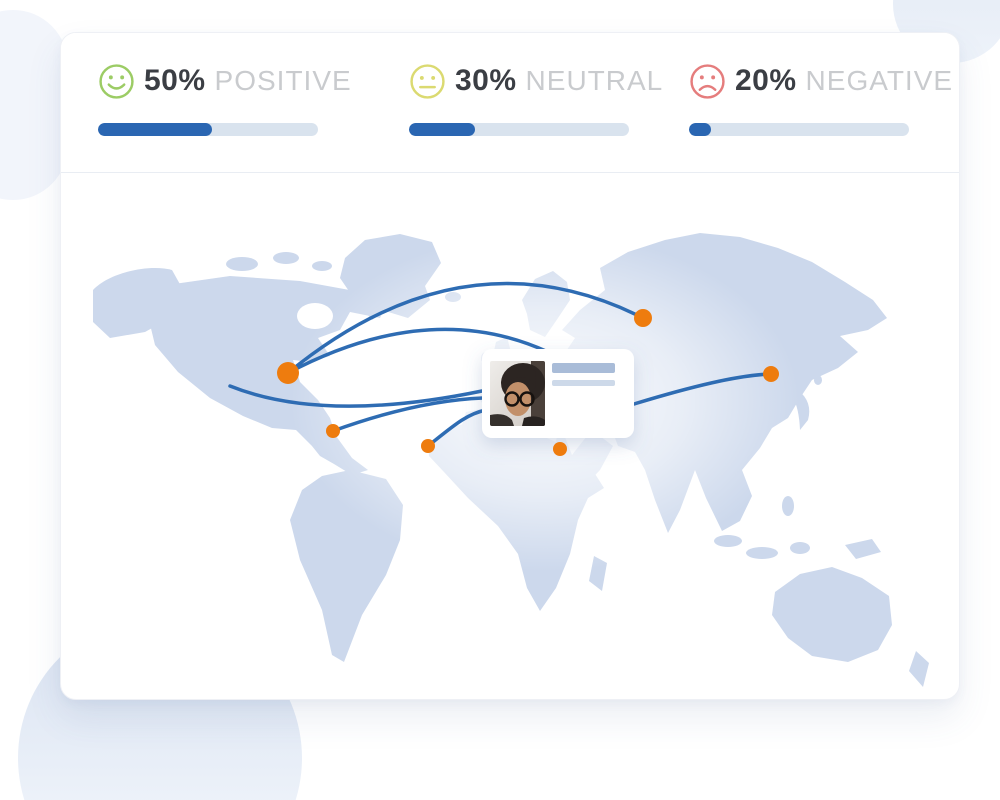 The height and width of the screenshot is (800, 1000). Describe the element at coordinates (824, 98) in the screenshot. I see `stat-negative: 20% NEGATIVE` at that location.